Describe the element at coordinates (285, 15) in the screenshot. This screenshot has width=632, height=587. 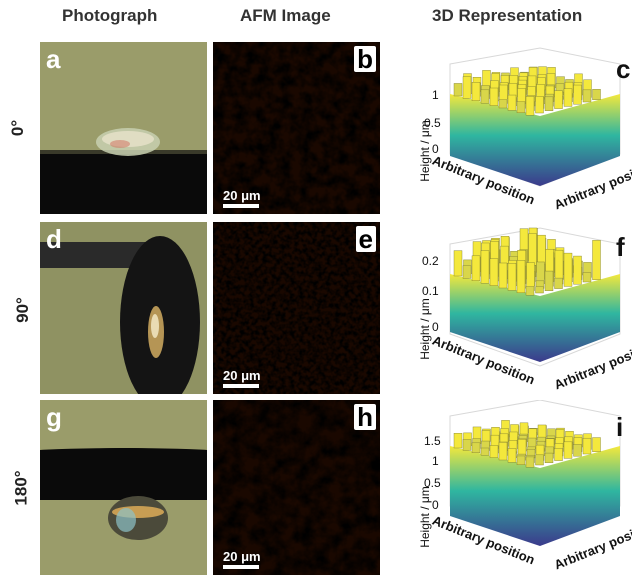
I see `header-afm-image: AFM Image` at that location.